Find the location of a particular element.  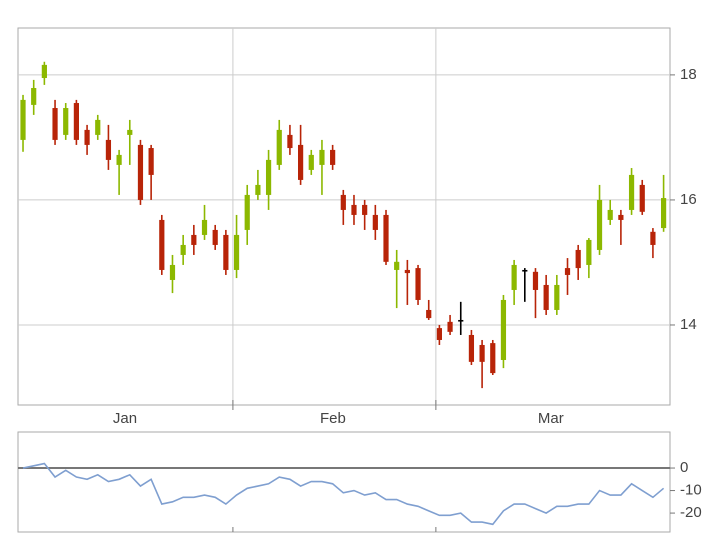

indicator-line is located at coordinates (343, 494).